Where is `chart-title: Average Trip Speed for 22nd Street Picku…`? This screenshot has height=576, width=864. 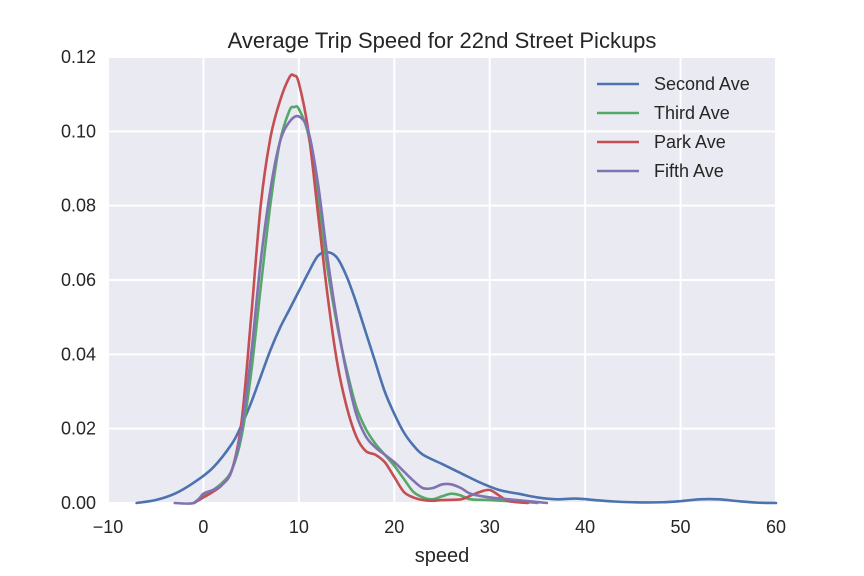 chart-title: Average Trip Speed for 22nd Street Picku… is located at coordinates (442, 40).